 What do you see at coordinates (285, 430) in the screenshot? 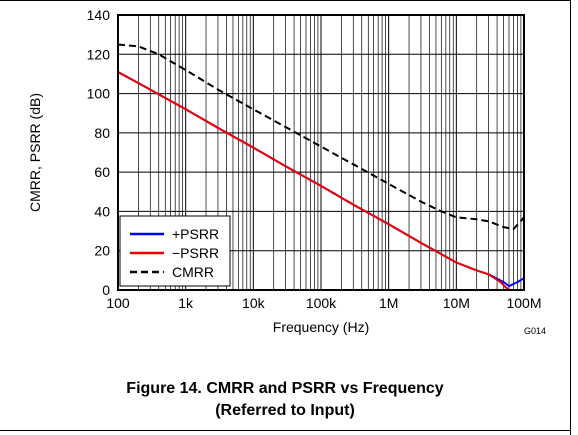
I see `frame-bottom-border` at bounding box center [285, 430].